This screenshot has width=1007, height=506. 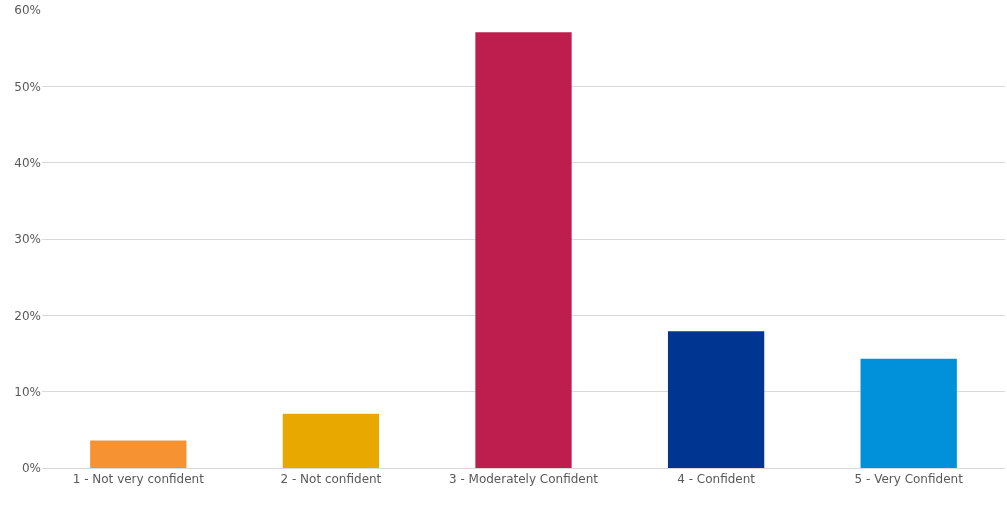 I want to click on y-tick-label: 10%, so click(x=27, y=391).